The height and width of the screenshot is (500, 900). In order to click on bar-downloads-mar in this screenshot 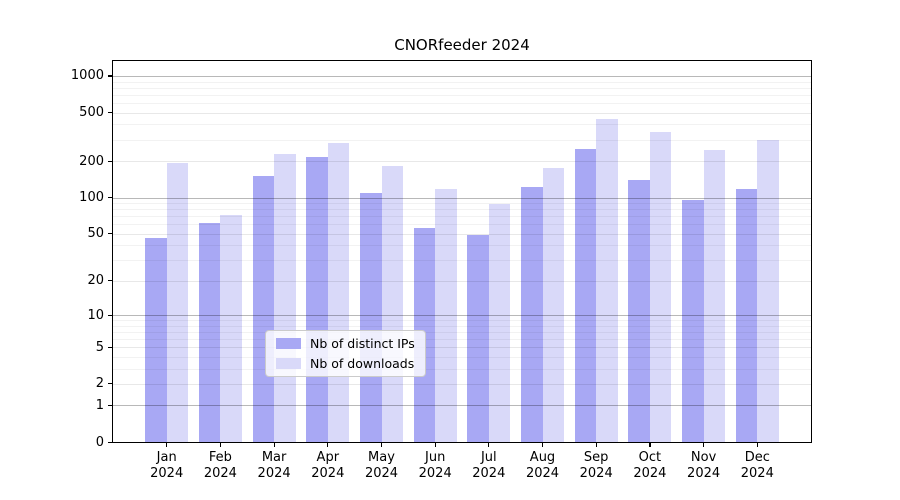, I will do `click(285, 298)`.